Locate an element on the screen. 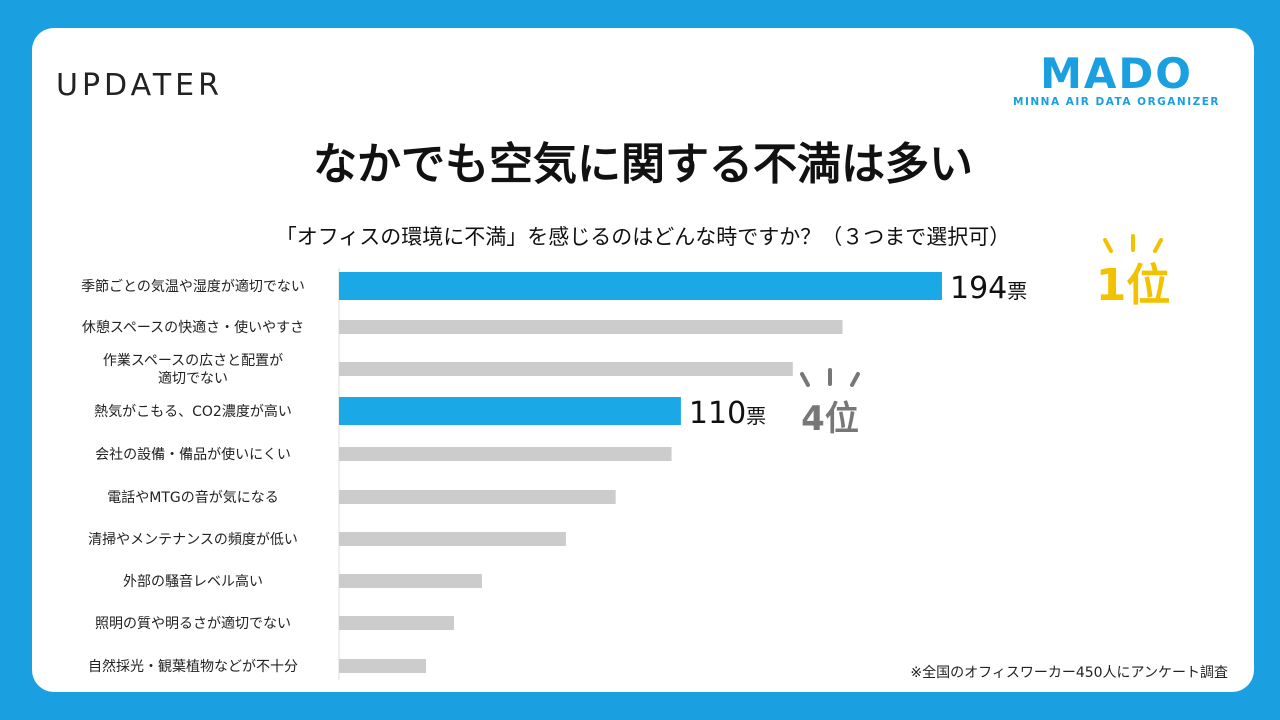  category-label-9: 自然採光・観葉植物などが不十分 is located at coordinates (193, 666).